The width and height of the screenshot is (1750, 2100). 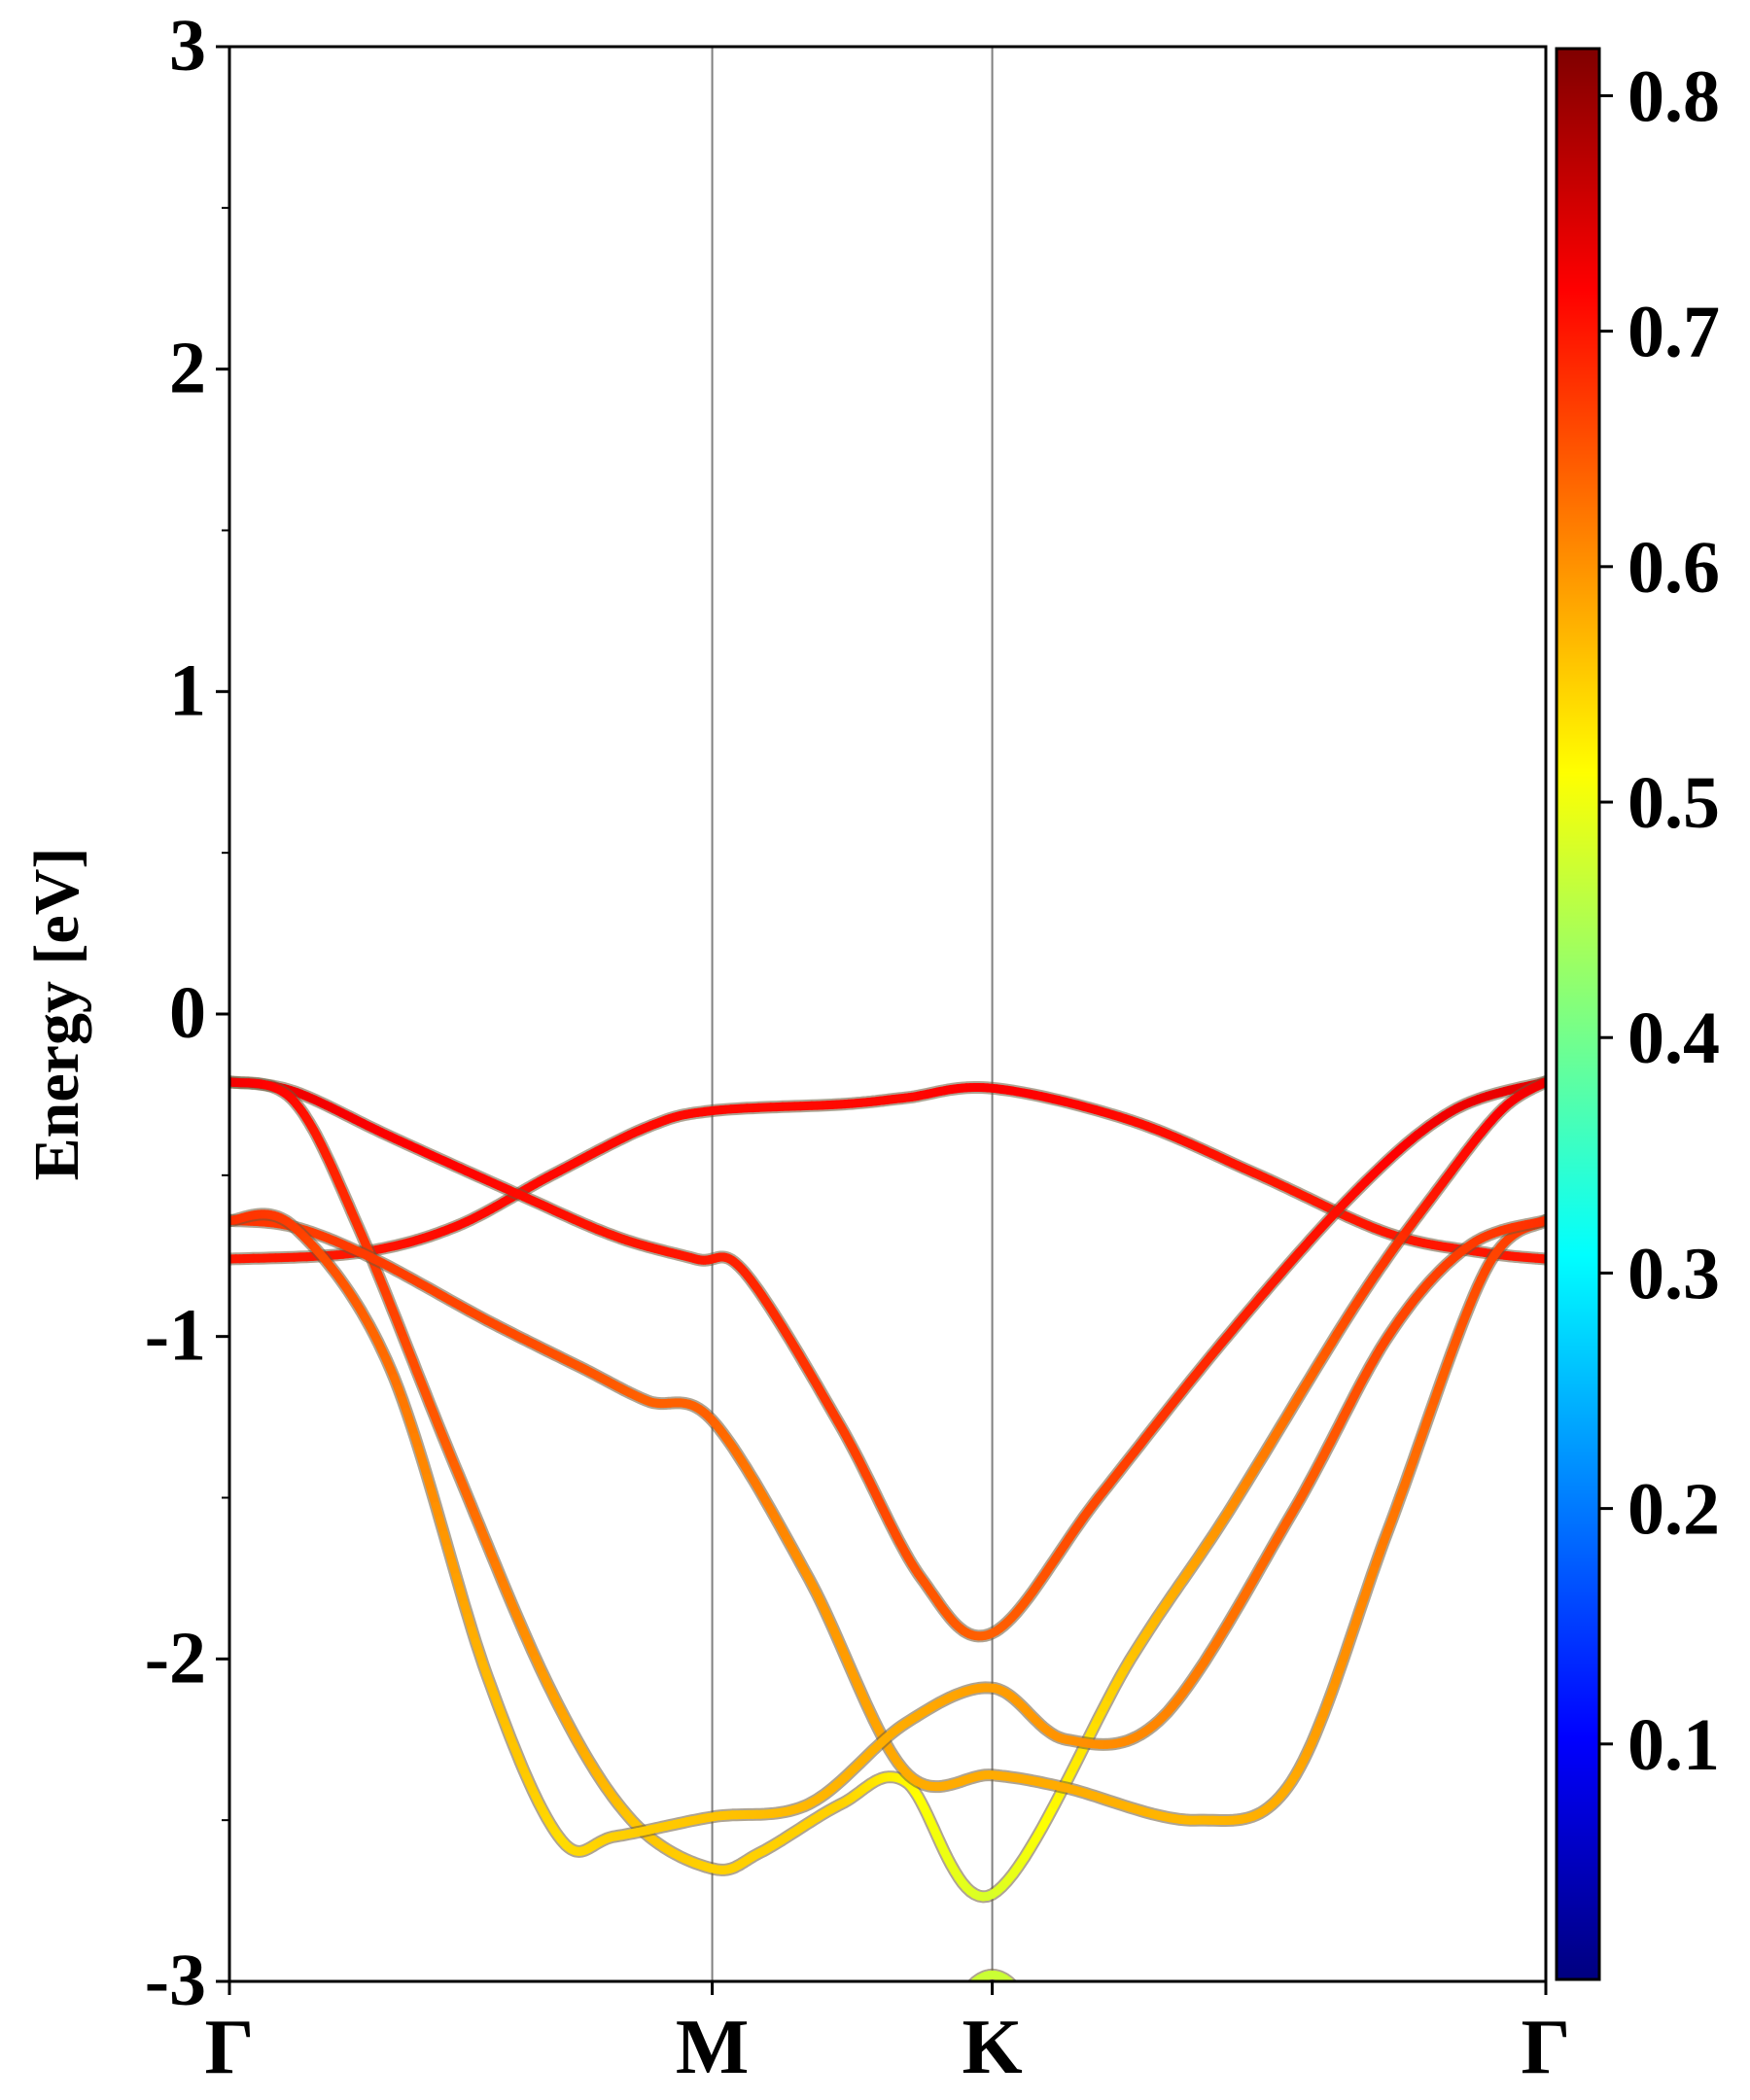 I want to click on colorbar-tick-label: 0.3, so click(x=1674, y=1273).